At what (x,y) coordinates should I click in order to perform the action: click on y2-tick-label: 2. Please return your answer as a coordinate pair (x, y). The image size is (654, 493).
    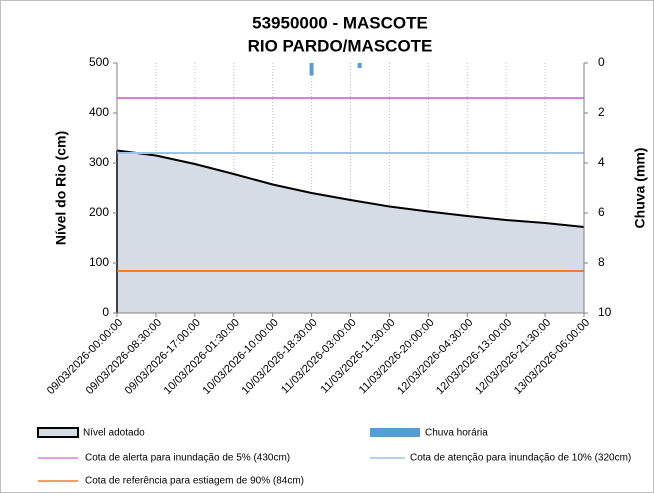
    Looking at the image, I should click on (601, 112).